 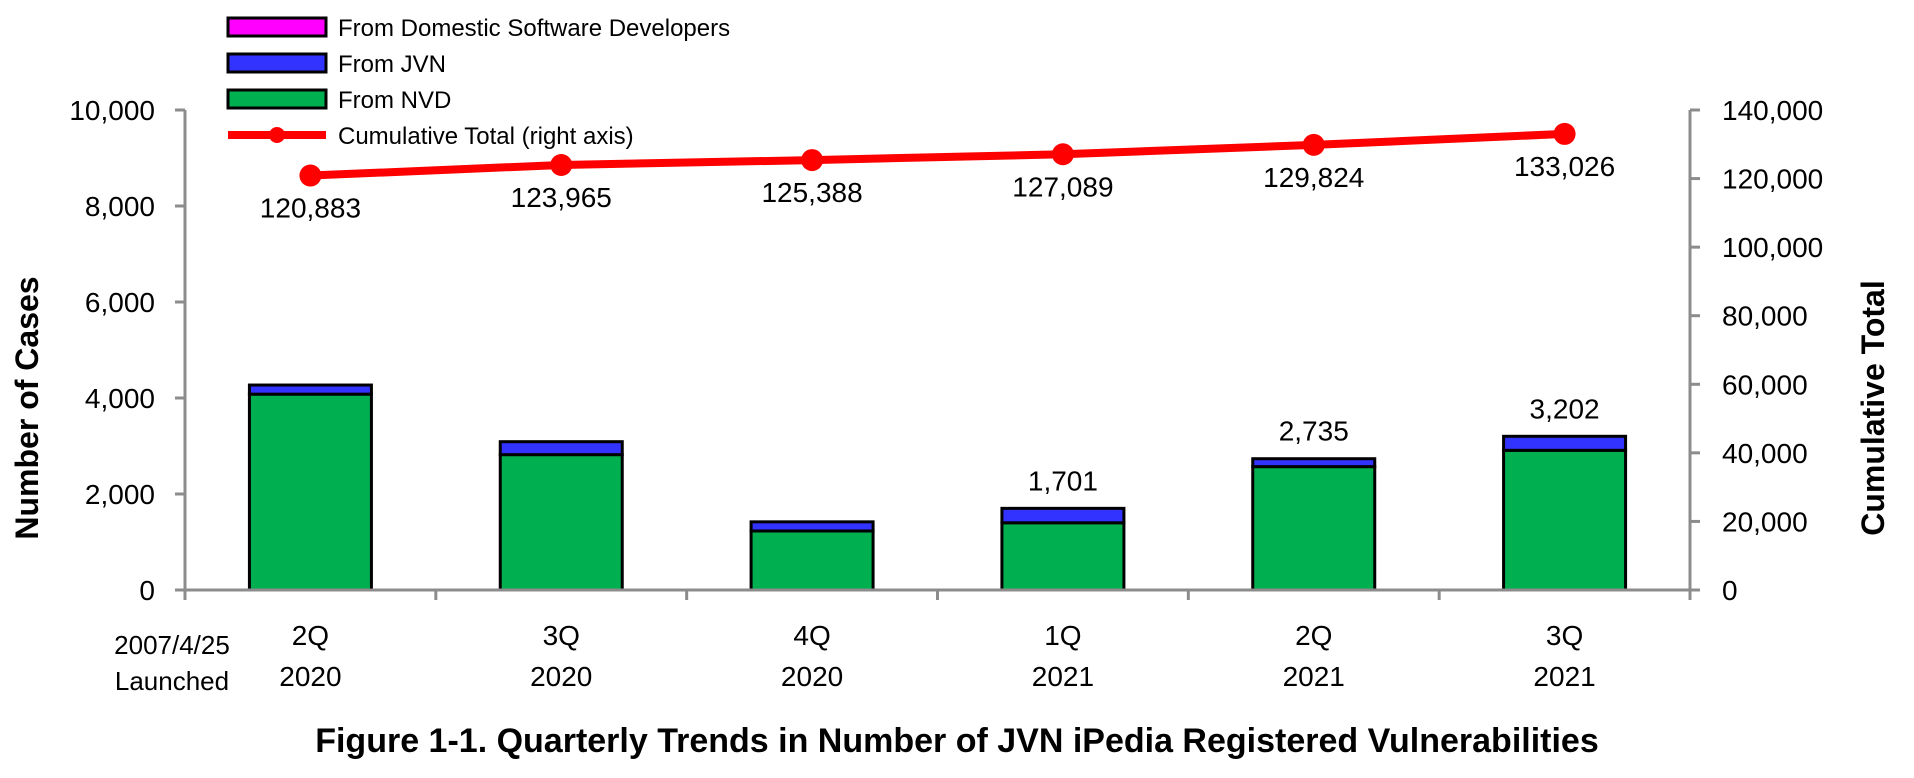 What do you see at coordinates (120, 206) in the screenshot?
I see `left-tick-label: 8,000` at bounding box center [120, 206].